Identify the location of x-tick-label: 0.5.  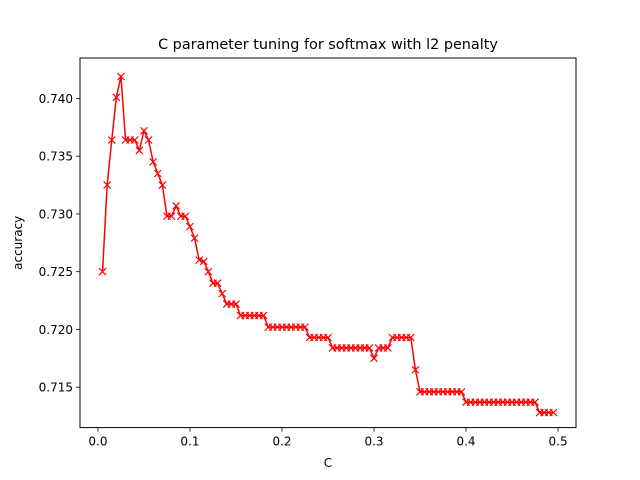
(558, 442).